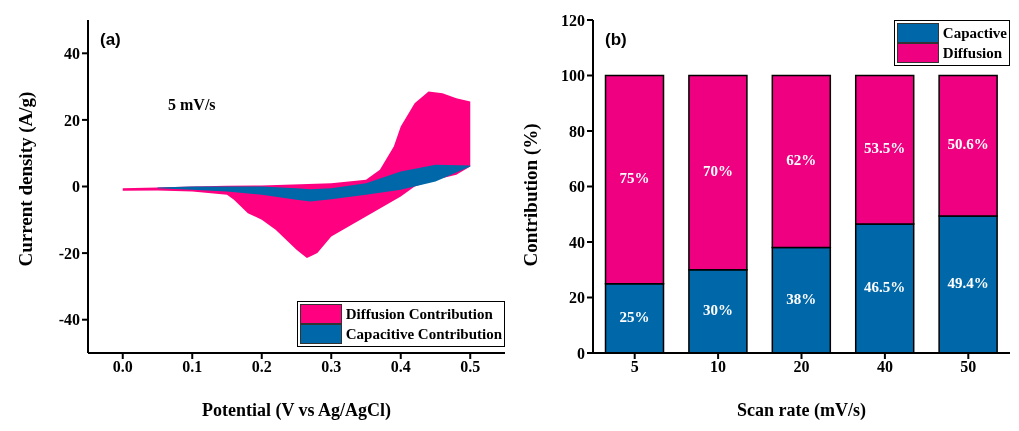 The height and width of the screenshot is (431, 1019). What do you see at coordinates (801, 410) in the screenshot?
I see `x-axis-title: Scan rate (mV/s)` at bounding box center [801, 410].